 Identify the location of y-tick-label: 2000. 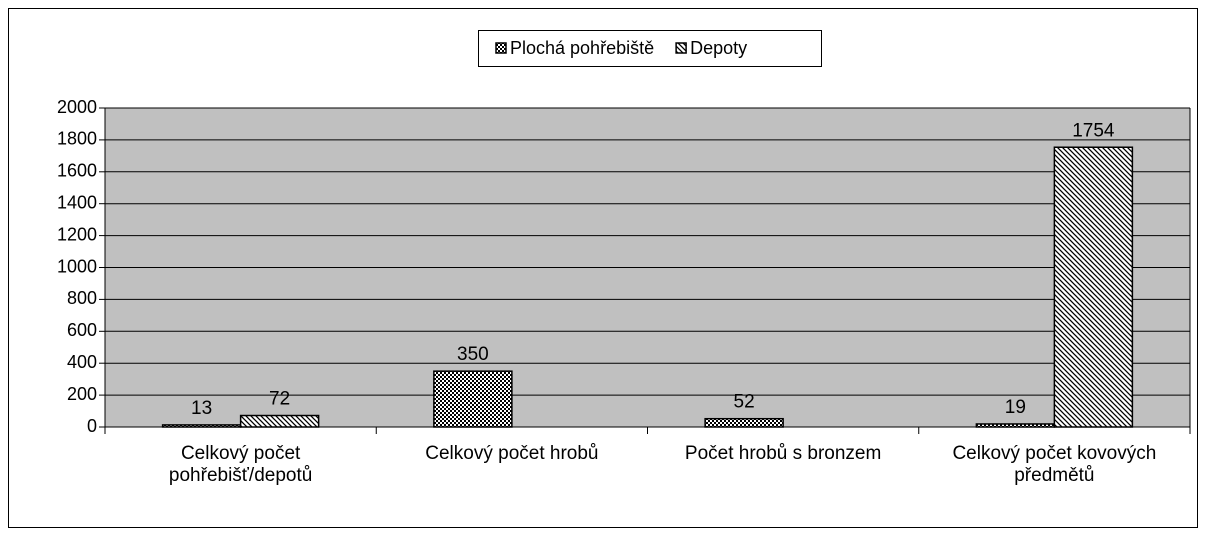
(77, 107).